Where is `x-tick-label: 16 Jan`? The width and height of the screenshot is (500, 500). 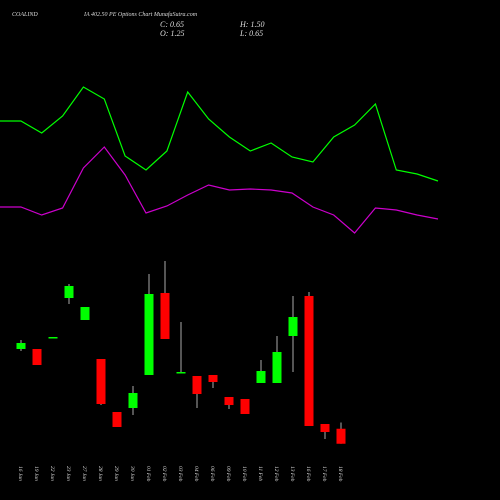
x-tick-label: 16 Jan is located at coordinates (20, 473).